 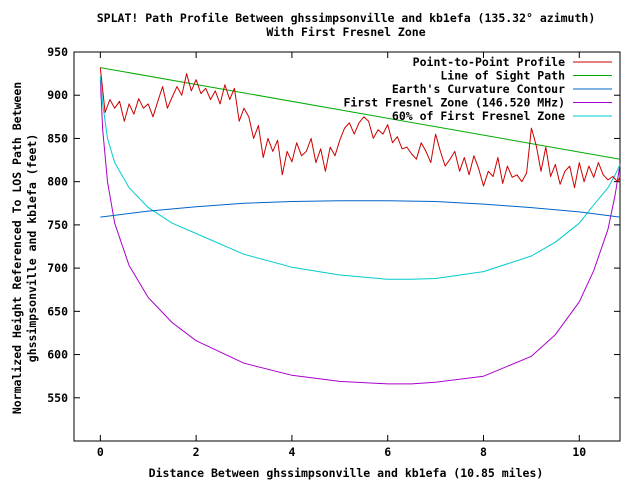 What do you see at coordinates (57, 311) in the screenshot?
I see `y-tick-label: 650` at bounding box center [57, 311].